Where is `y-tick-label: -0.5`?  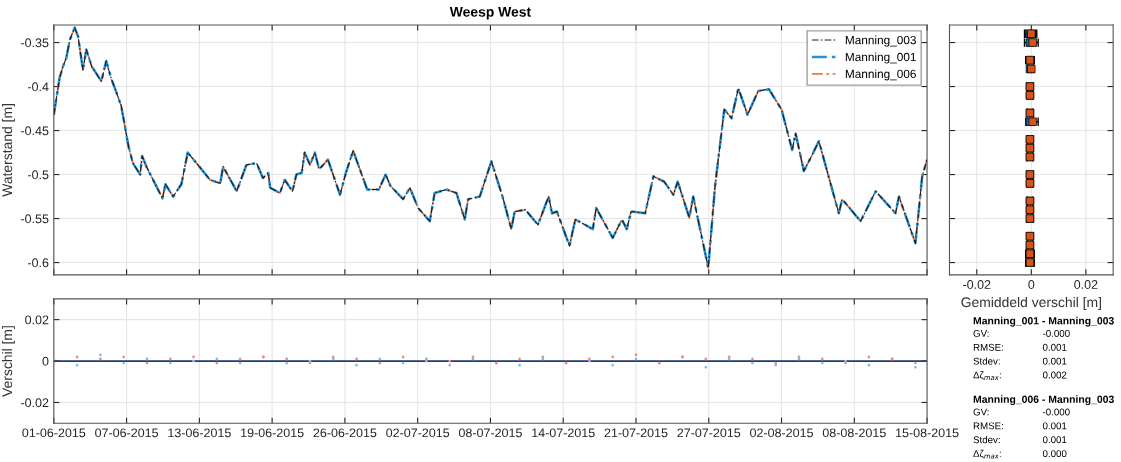
y-tick-label: -0.5 is located at coordinates (38, 175).